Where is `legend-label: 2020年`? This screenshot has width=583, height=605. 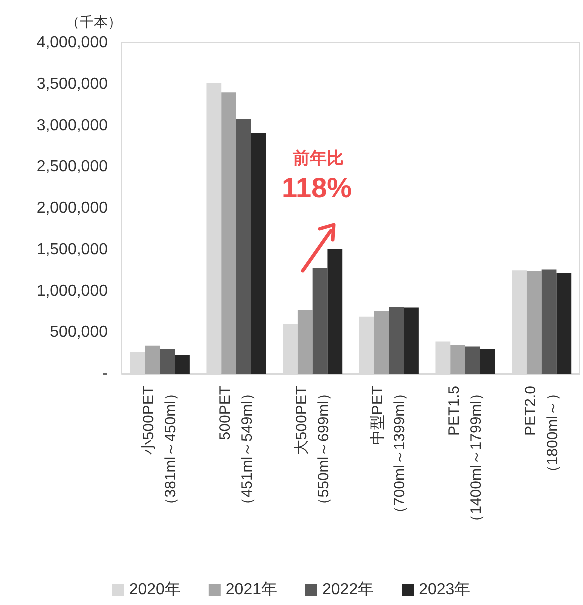
legend-label: 2020年 is located at coordinates (155, 590).